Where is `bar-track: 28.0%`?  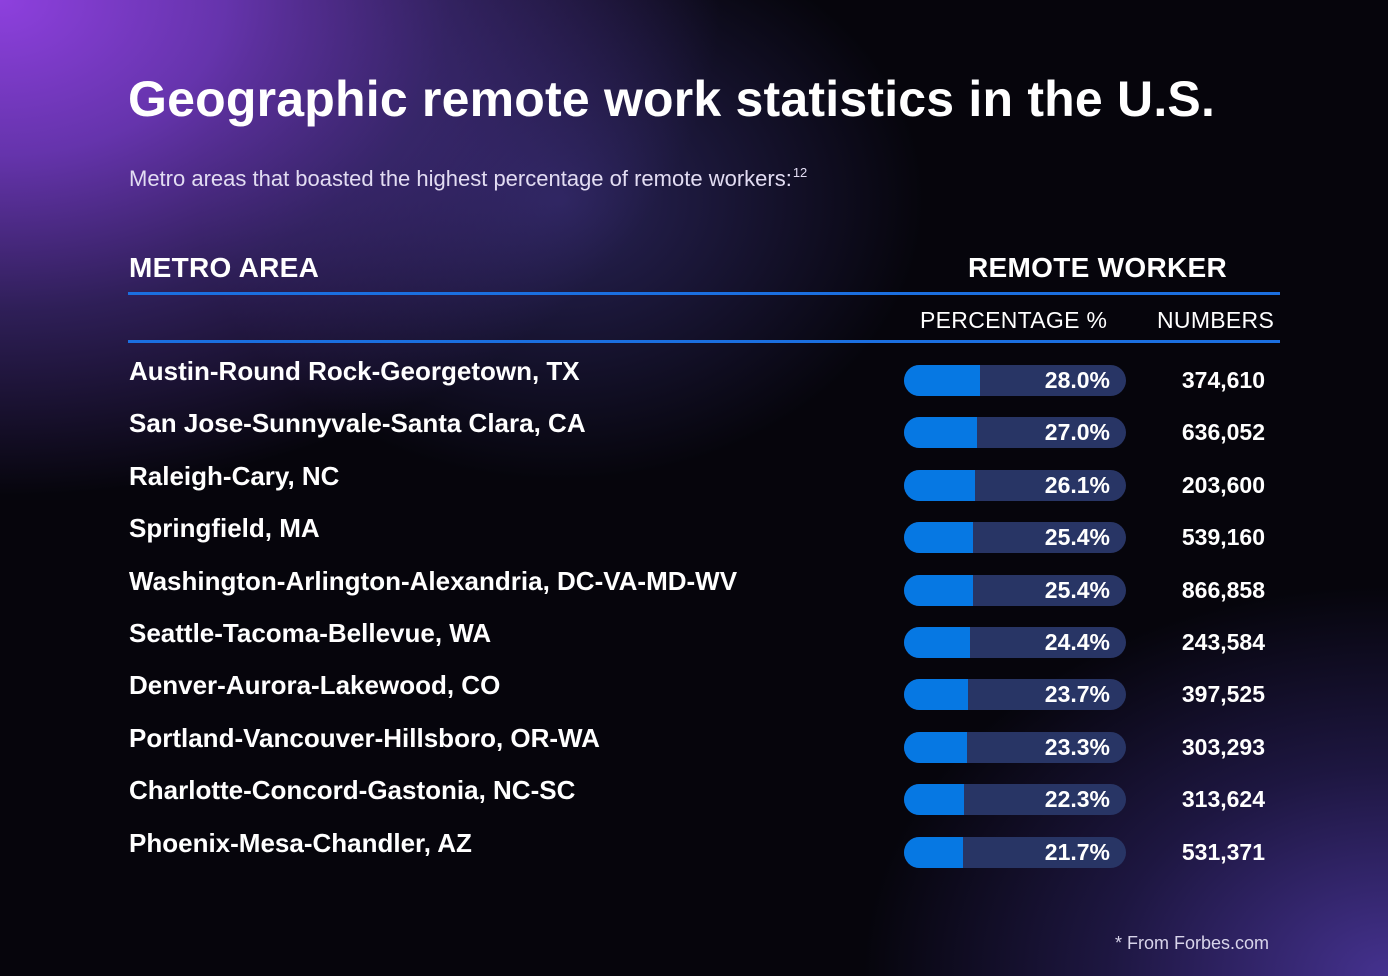 bar-track: 28.0% is located at coordinates (1015, 380).